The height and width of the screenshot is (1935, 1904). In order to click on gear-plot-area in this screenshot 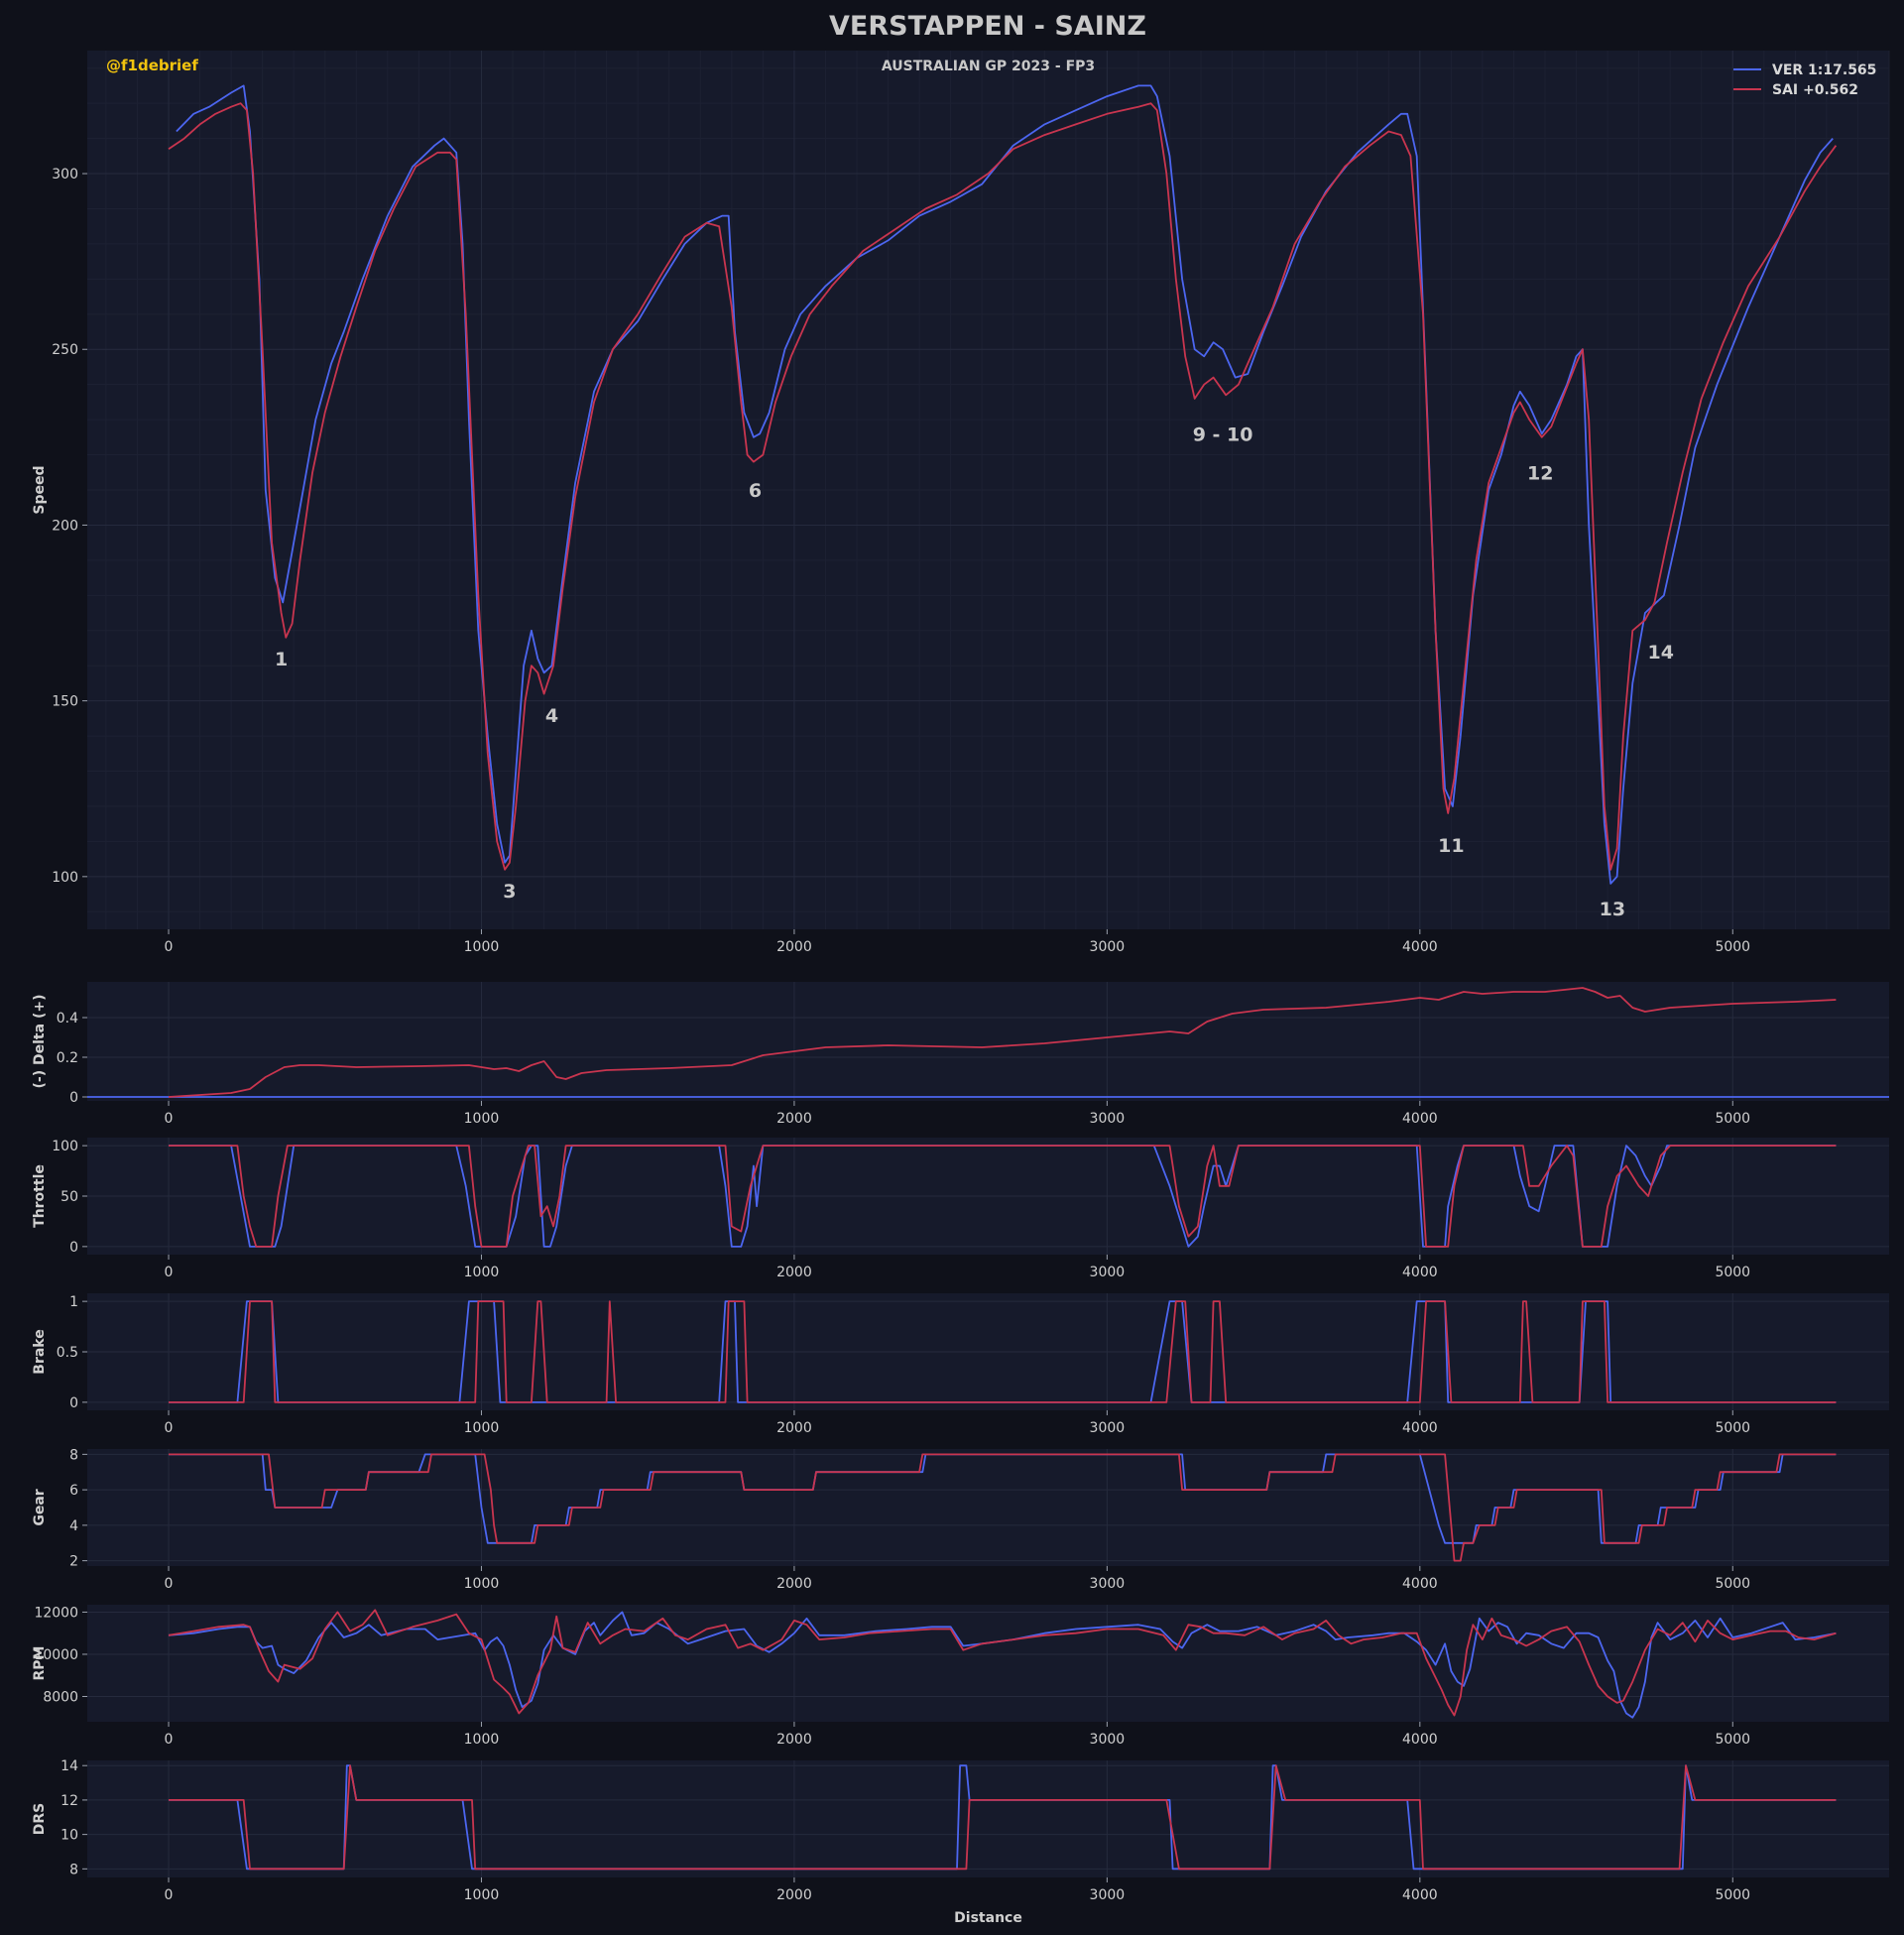, I will do `click(988, 1508)`.